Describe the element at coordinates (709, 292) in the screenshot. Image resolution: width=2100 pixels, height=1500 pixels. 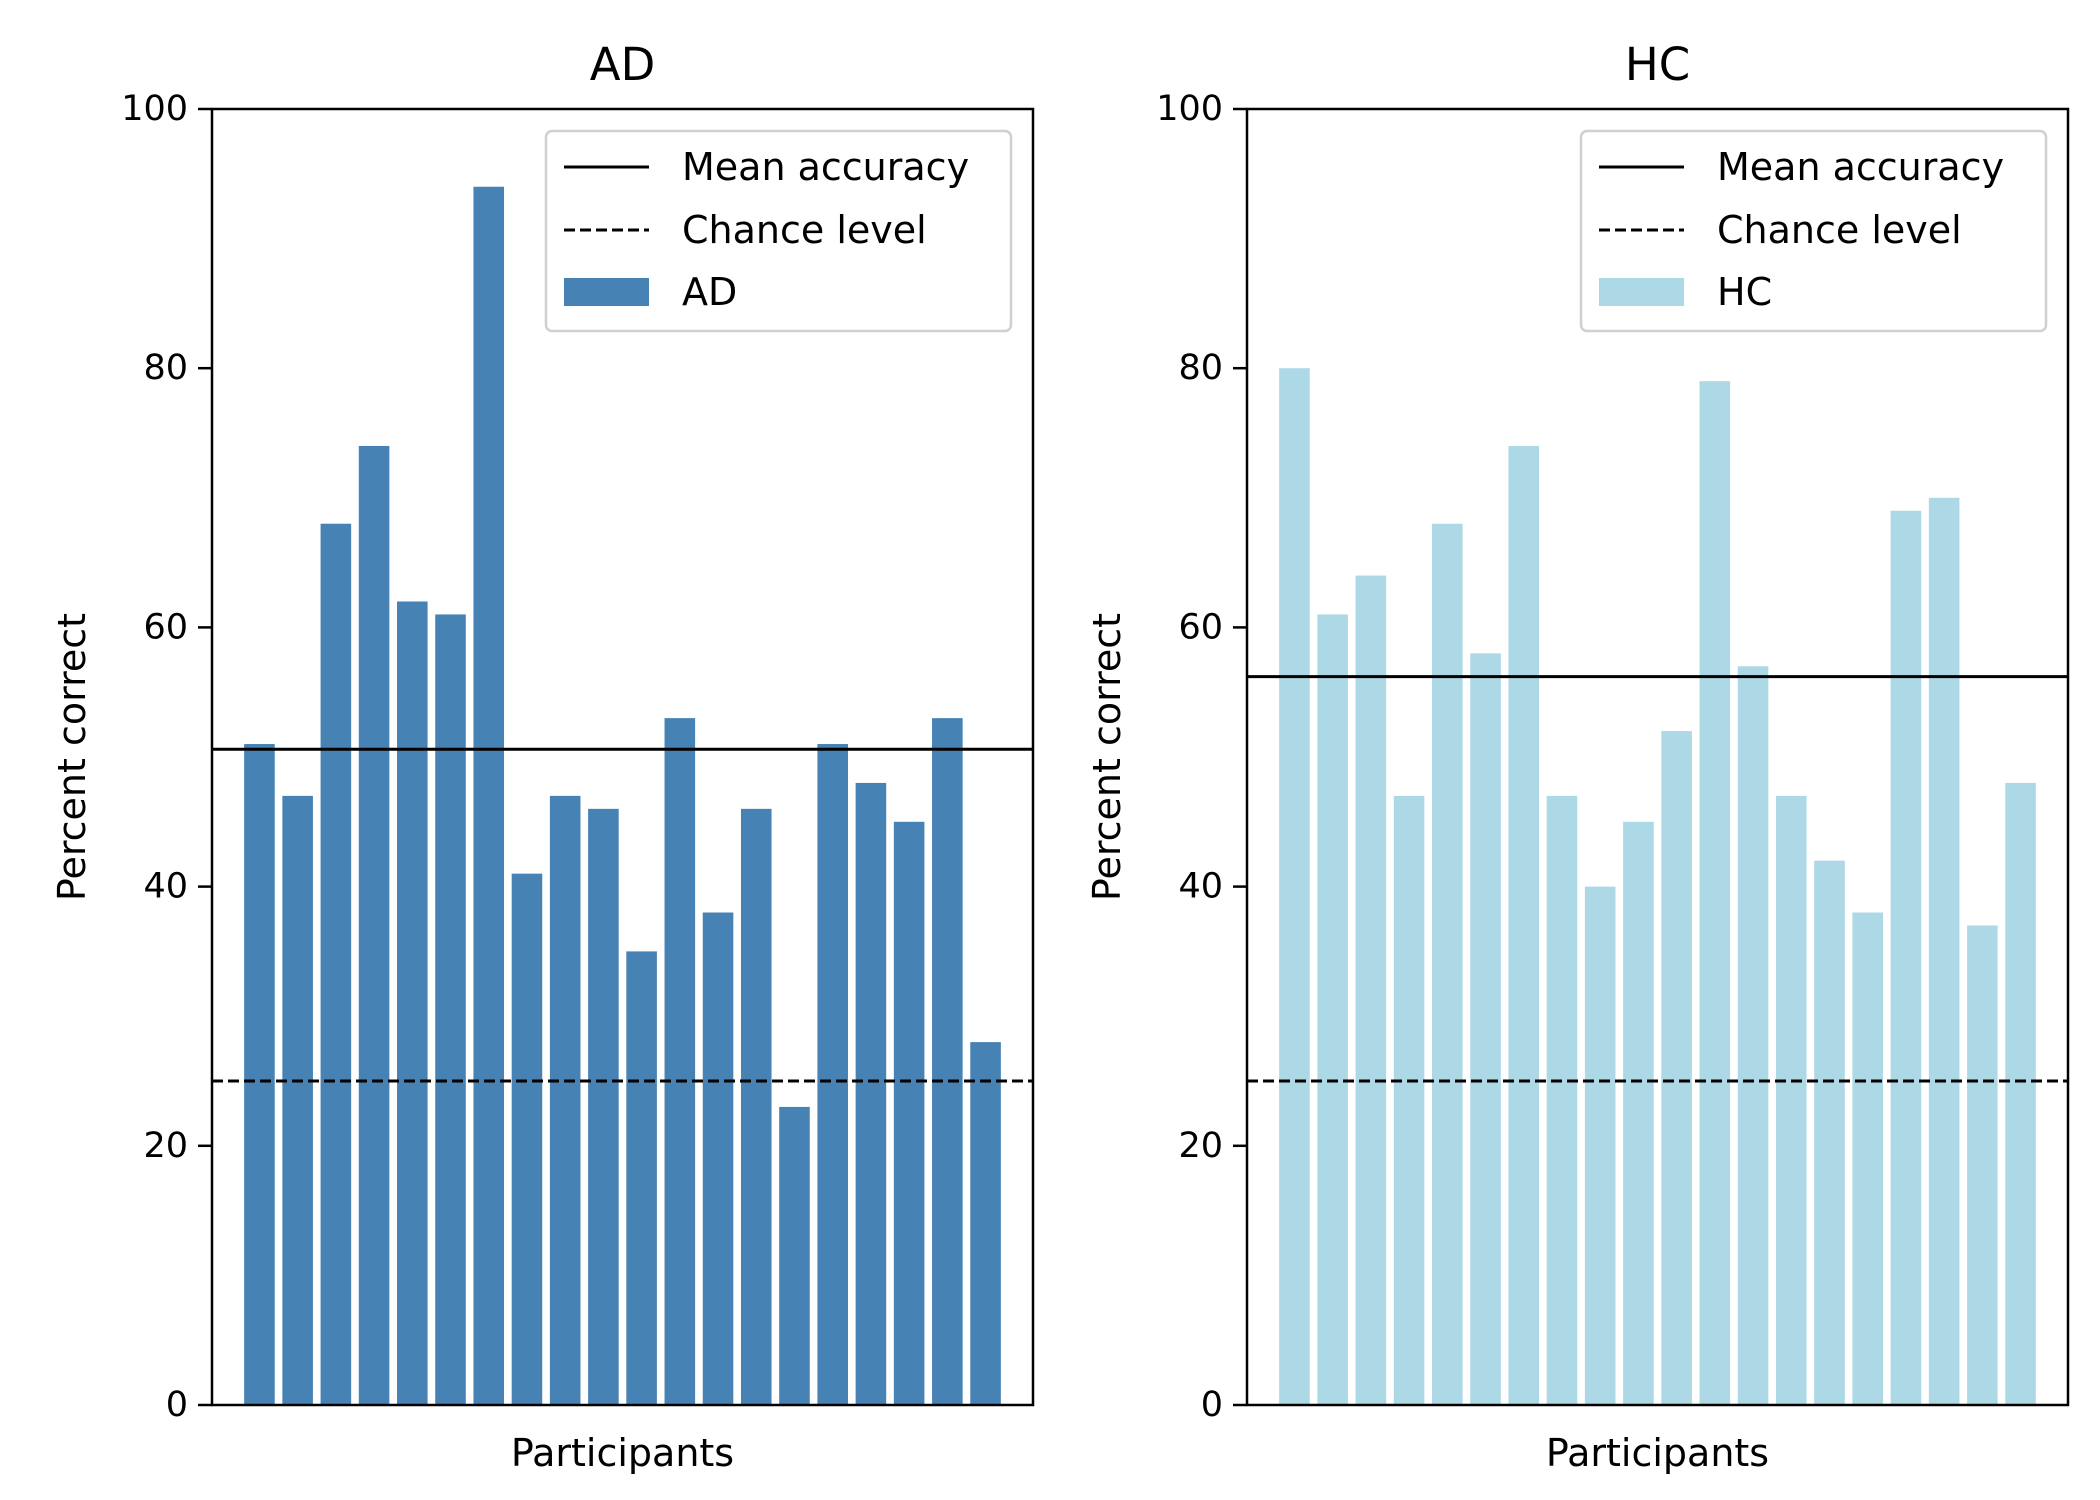
I see `legend-series-label-ad: AD` at that location.